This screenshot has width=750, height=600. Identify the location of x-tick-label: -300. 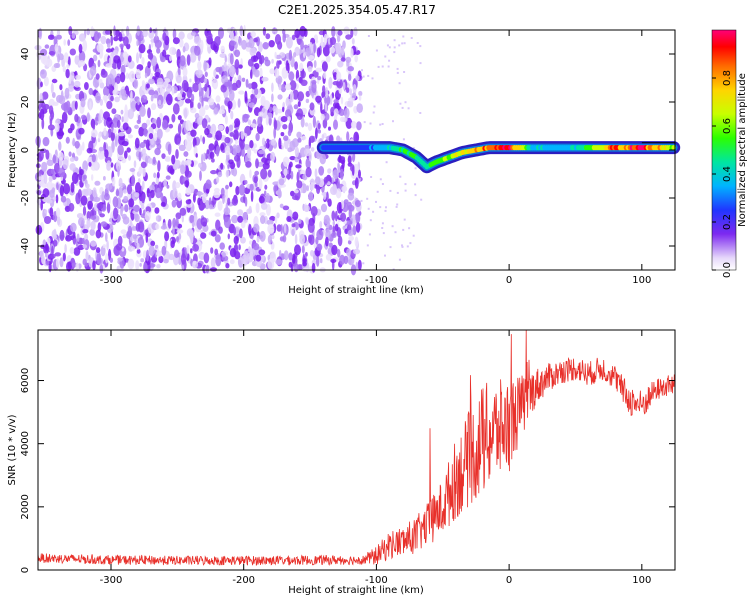
(111, 280).